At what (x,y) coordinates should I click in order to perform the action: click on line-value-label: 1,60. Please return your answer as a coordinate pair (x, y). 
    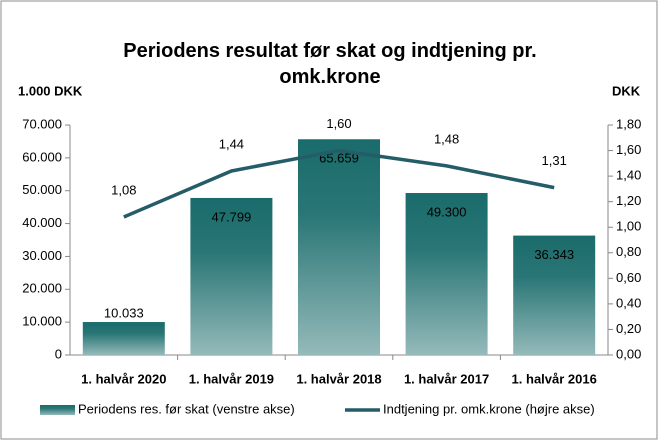
    Looking at the image, I should click on (338, 123).